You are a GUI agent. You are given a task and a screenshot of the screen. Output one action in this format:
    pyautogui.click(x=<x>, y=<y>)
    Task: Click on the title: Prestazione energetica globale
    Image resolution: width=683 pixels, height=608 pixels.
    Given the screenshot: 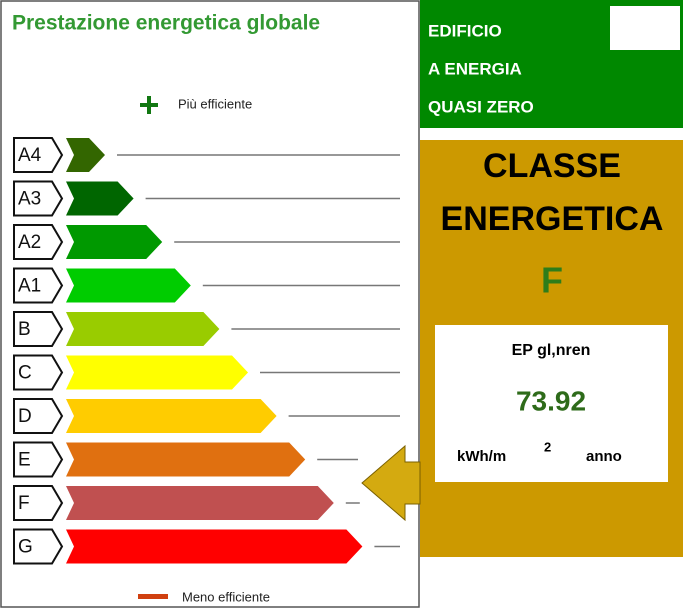 What is the action you would take?
    pyautogui.click(x=166, y=23)
    